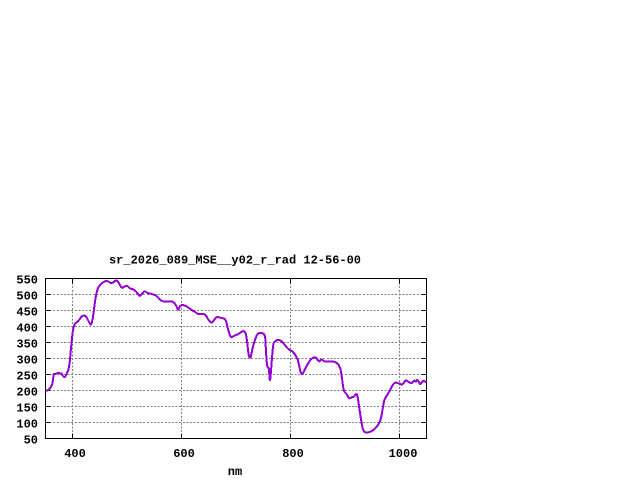  Describe the element at coordinates (27, 425) in the screenshot. I see `svg-text: 100` at that location.